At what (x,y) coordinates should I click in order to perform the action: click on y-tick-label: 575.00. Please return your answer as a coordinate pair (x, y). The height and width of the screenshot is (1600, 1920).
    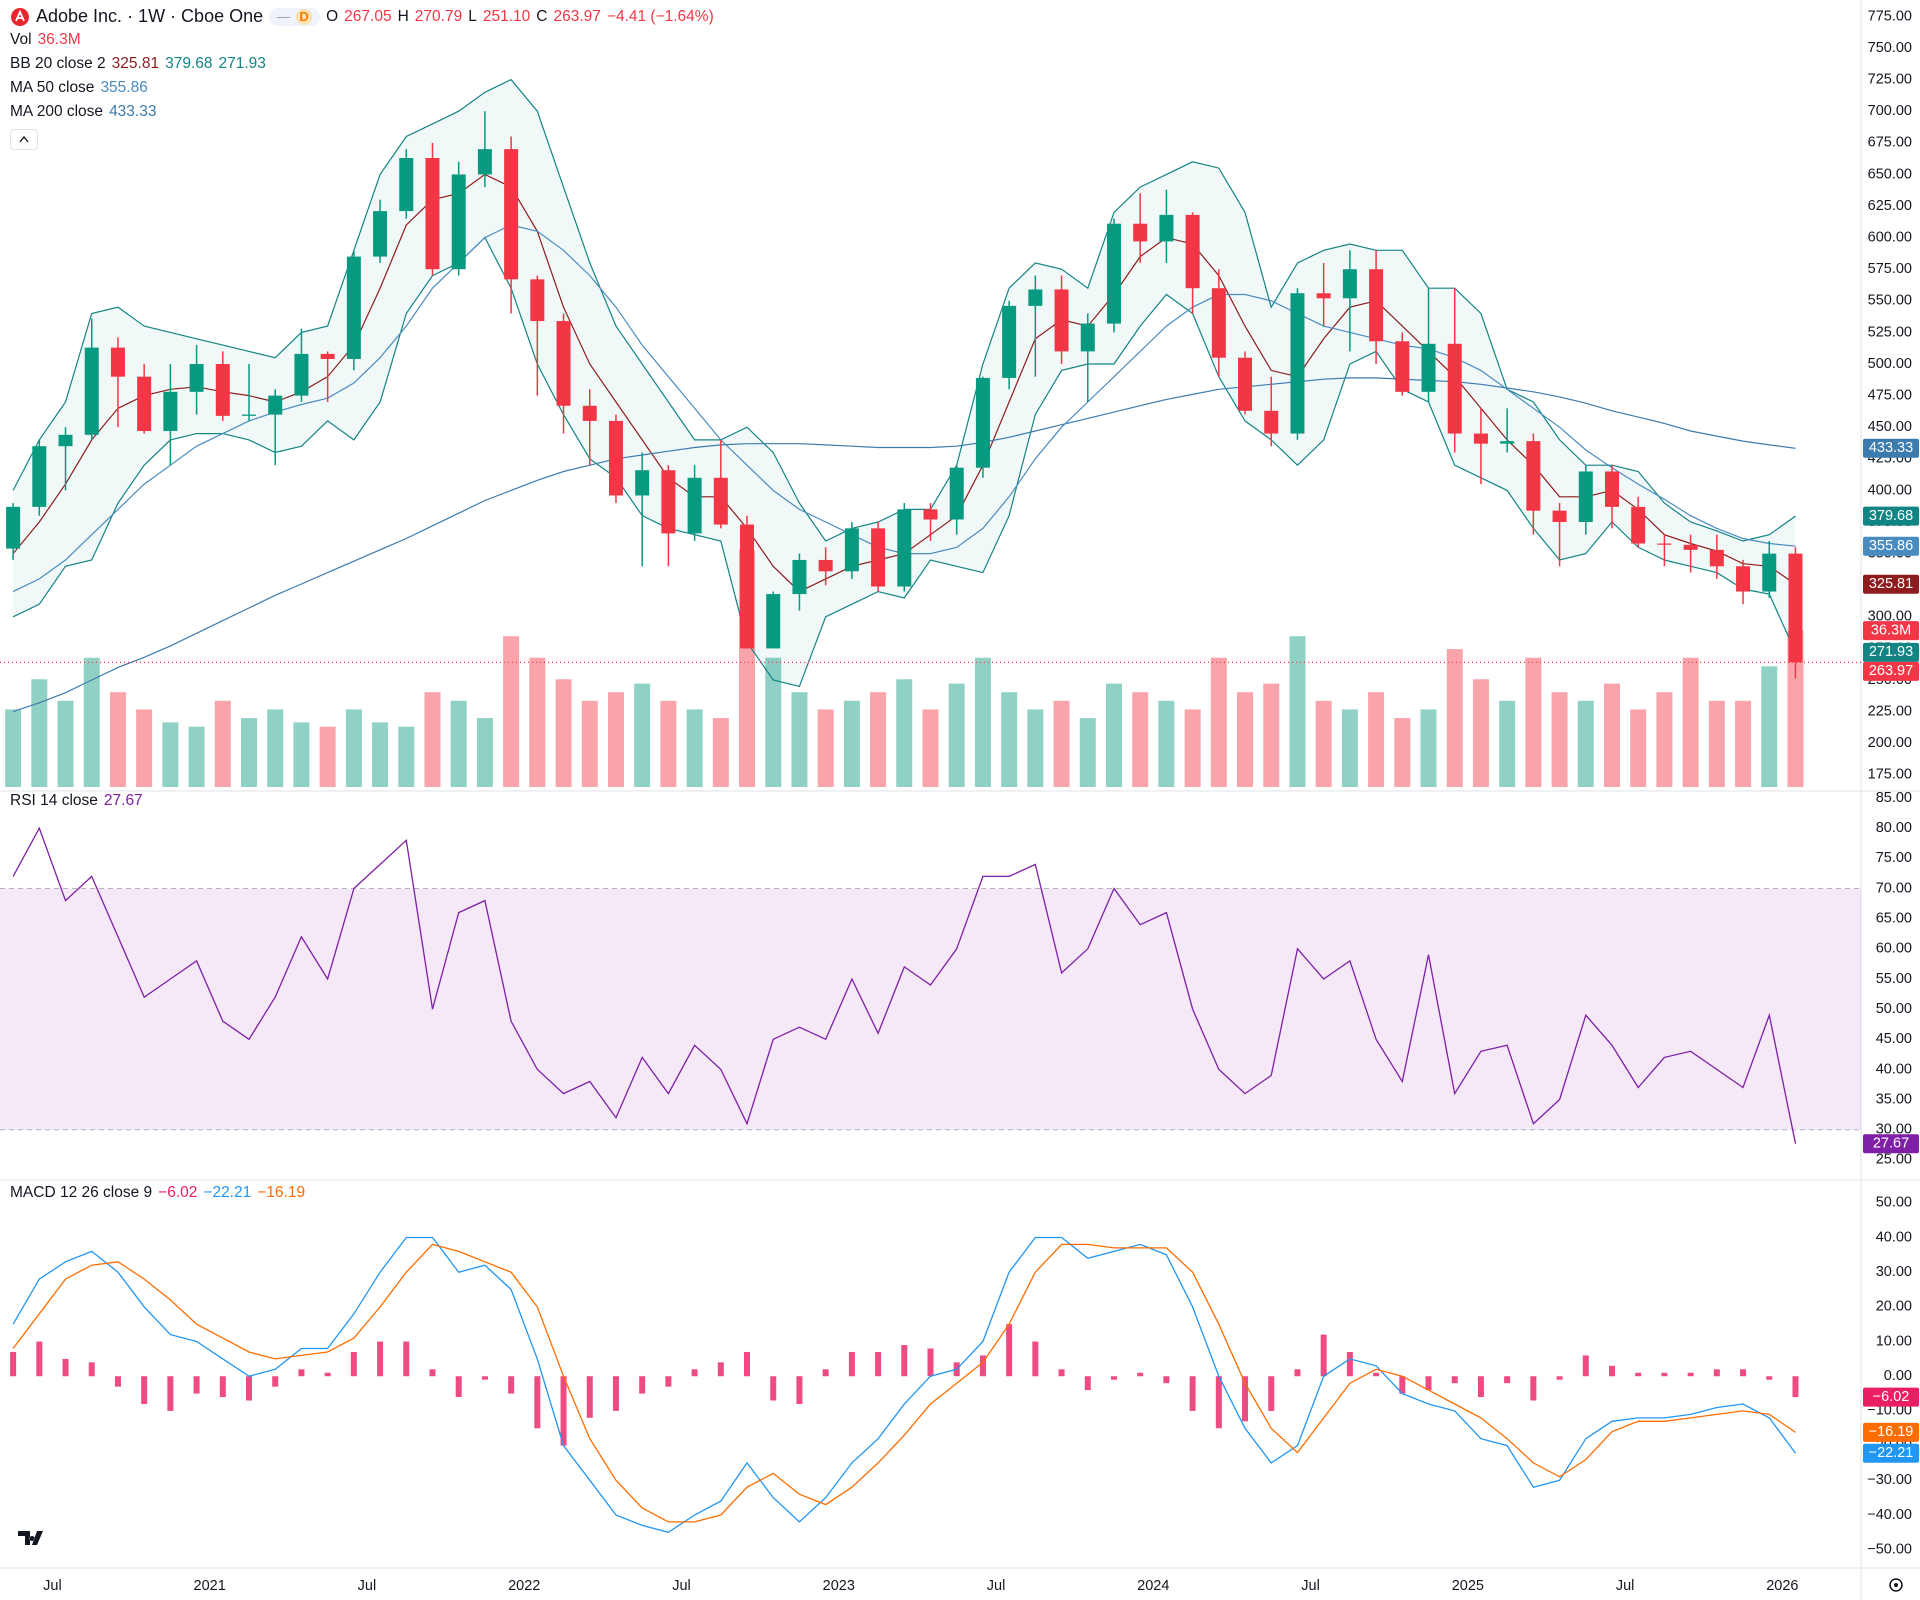
    Looking at the image, I should click on (1890, 269).